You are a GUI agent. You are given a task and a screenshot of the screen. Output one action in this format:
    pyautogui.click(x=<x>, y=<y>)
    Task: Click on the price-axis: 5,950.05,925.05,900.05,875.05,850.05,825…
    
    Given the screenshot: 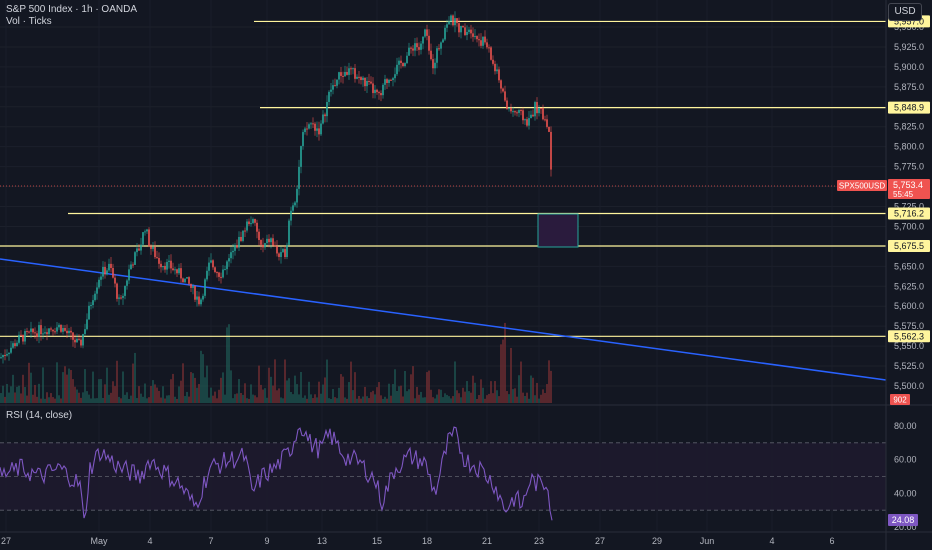 What is the action you would take?
    pyautogui.click(x=909, y=206)
    